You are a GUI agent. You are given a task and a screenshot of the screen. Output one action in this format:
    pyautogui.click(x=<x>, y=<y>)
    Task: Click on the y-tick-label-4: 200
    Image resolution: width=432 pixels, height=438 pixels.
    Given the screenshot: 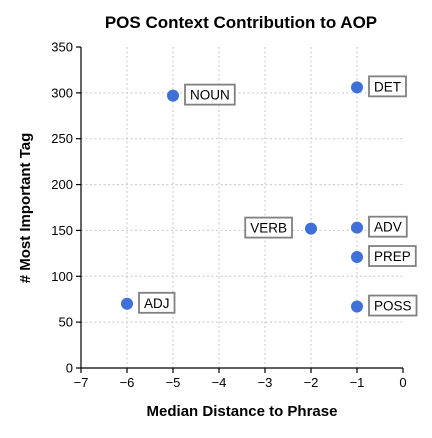 What is the action you would take?
    pyautogui.click(x=62, y=184)
    